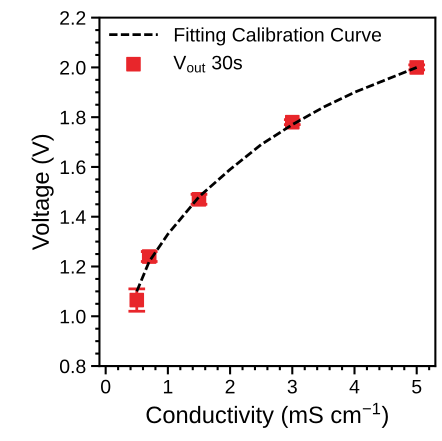 The image size is (442, 441). I want to click on y-tick-label: 1.0, so click(73, 317).